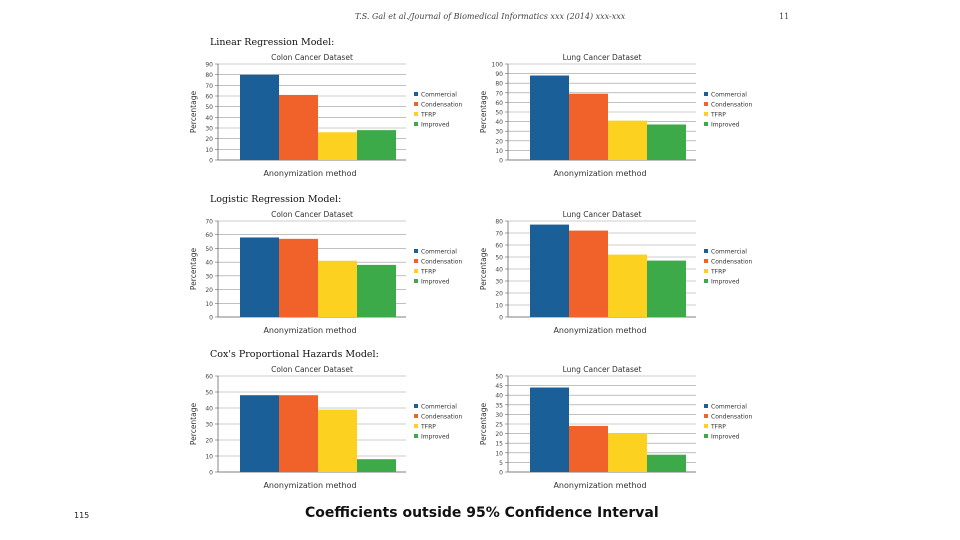 Image resolution: width=960 pixels, height=540 pixels. I want to click on y-tick-label: 35, so click(499, 405).